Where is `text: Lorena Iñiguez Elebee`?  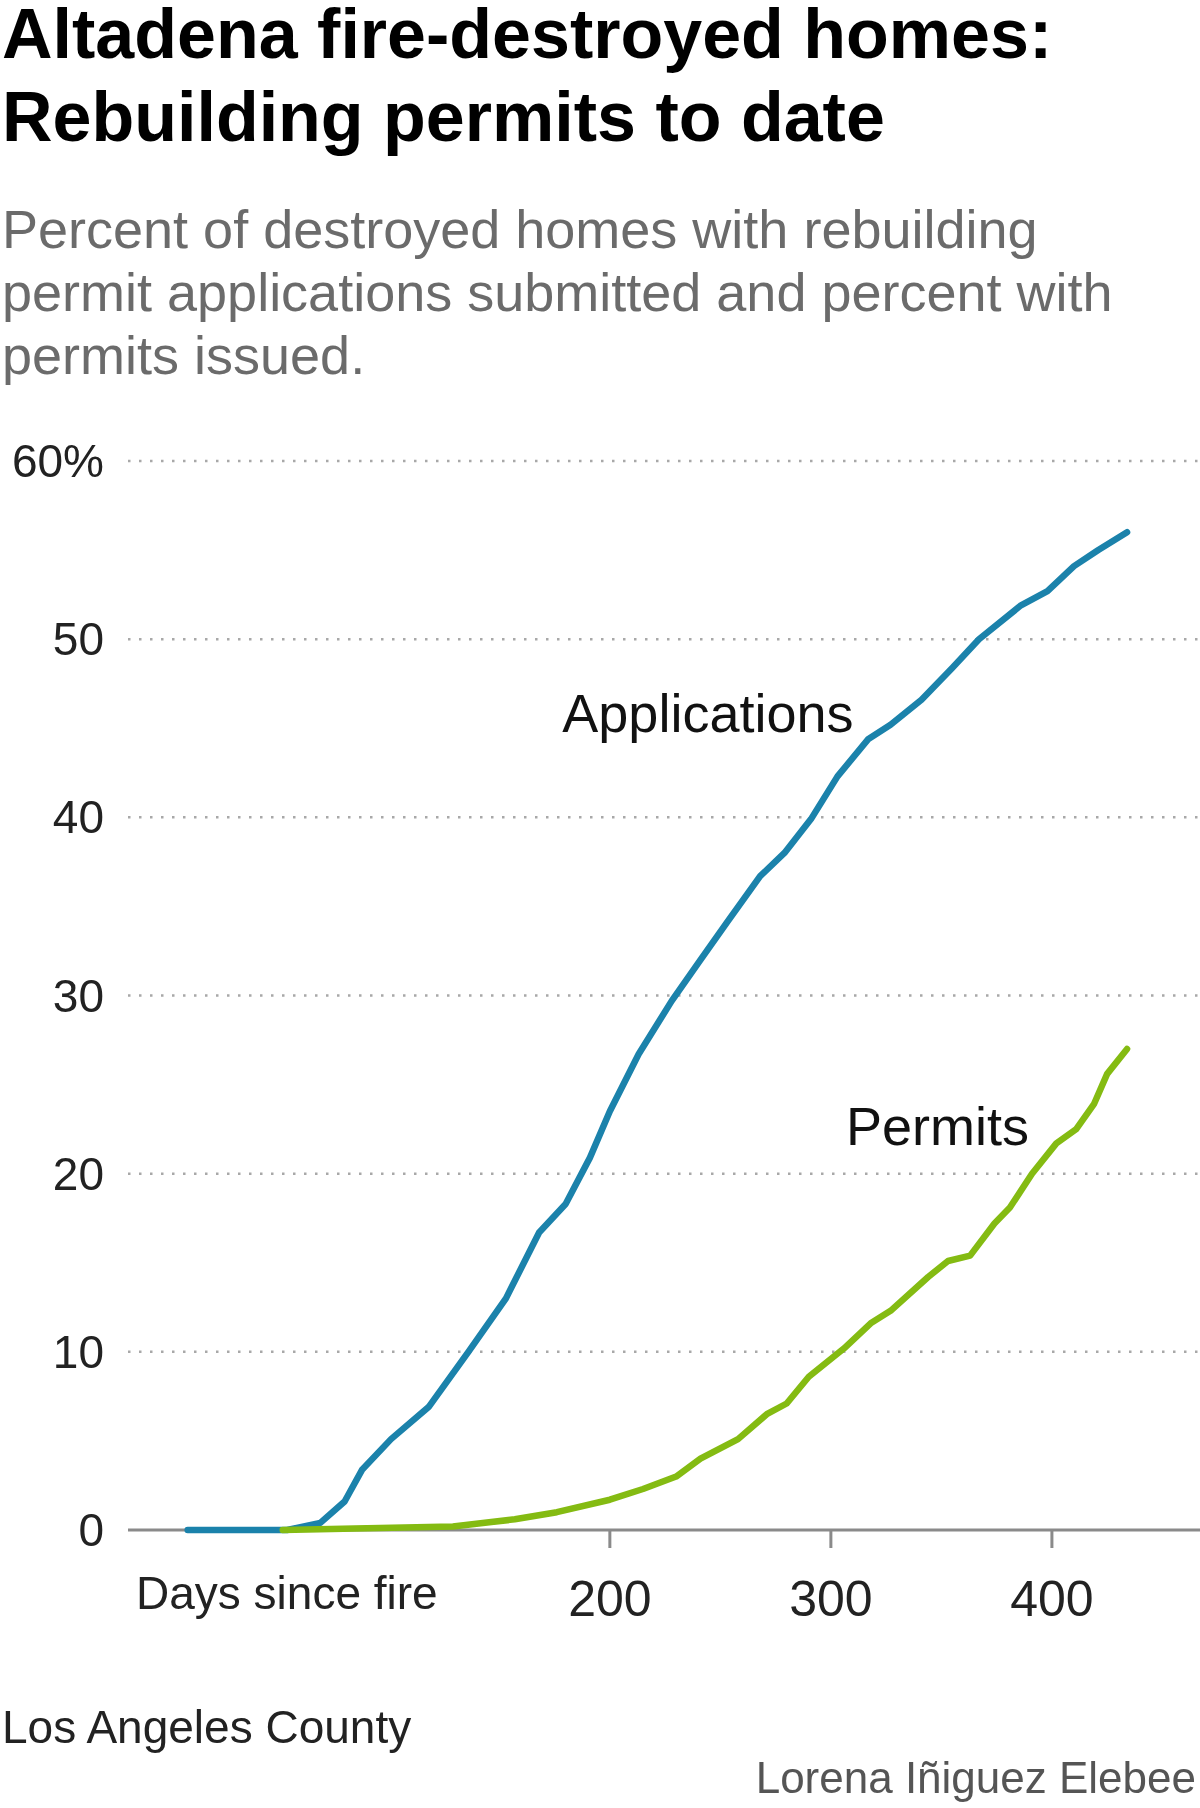 text: Lorena Iñiguez Elebee is located at coordinates (975, 1777).